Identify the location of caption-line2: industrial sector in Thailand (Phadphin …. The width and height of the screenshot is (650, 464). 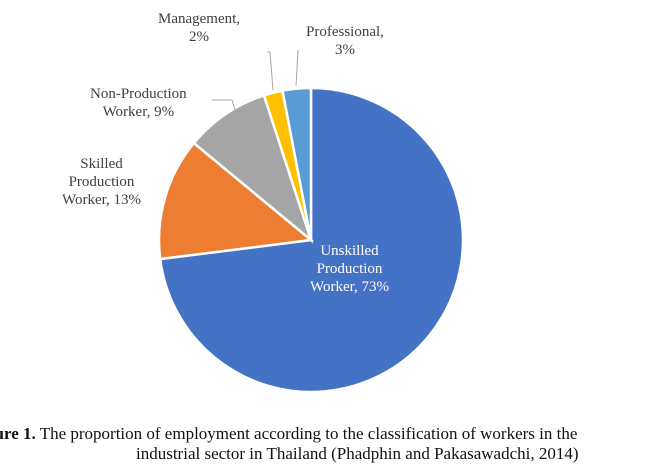
(357, 453).